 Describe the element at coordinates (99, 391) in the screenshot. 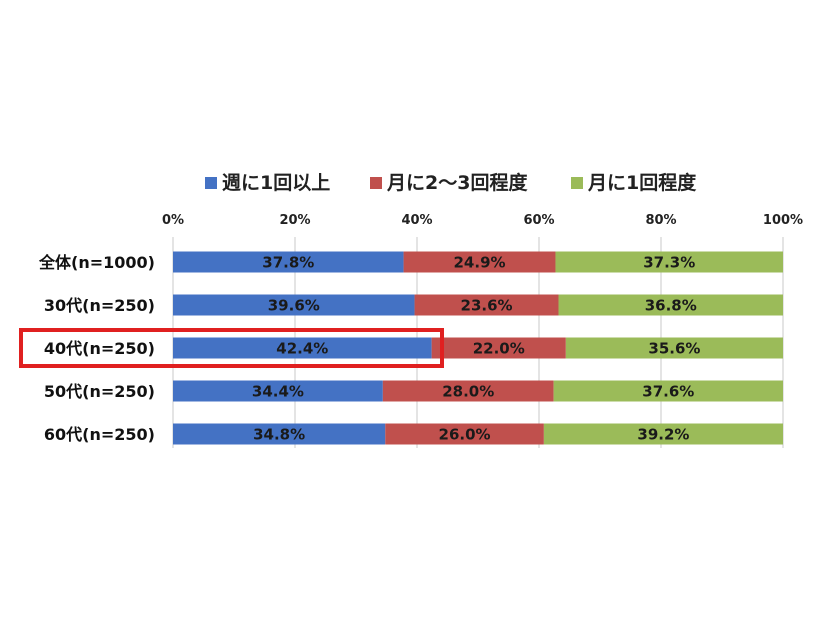

I see `category-label: 50代(n=250)` at that location.